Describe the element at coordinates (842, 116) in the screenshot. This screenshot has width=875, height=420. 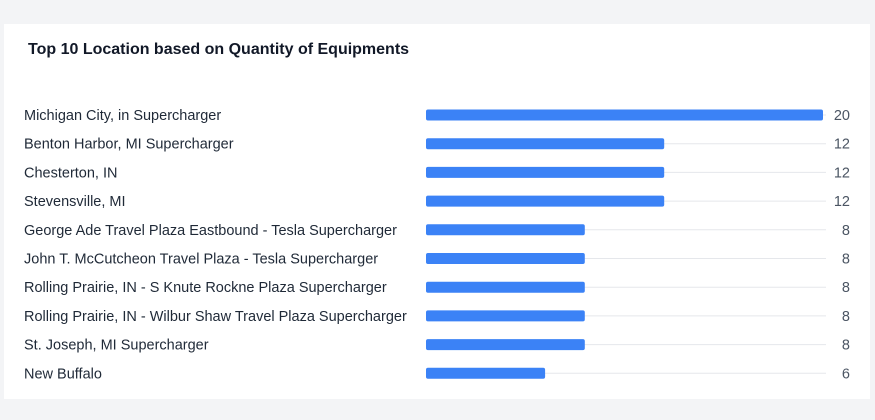
I see `value-label: 20` at that location.